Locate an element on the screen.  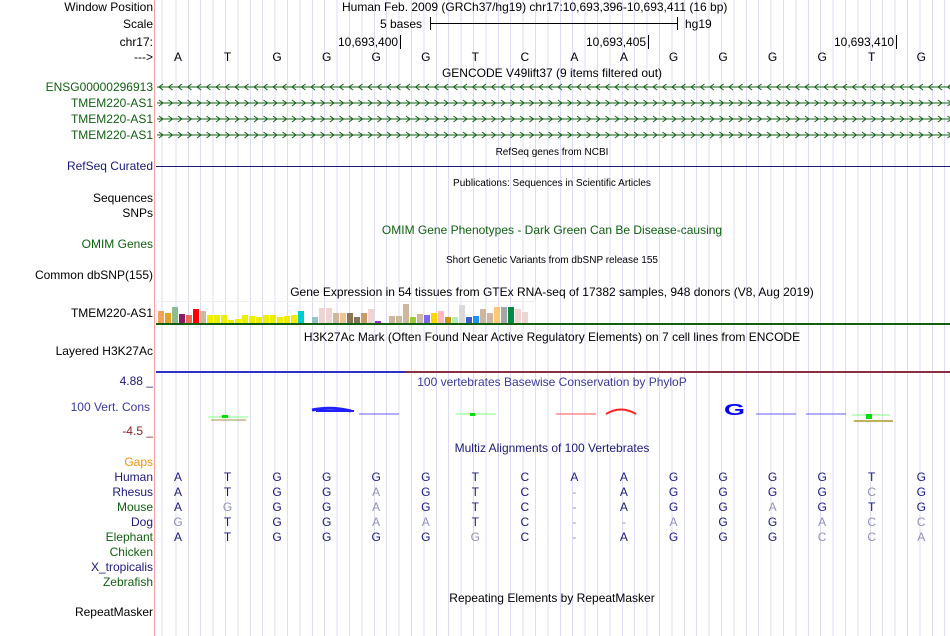
repeatmasker-label: RepeatMasker is located at coordinates (113, 612).